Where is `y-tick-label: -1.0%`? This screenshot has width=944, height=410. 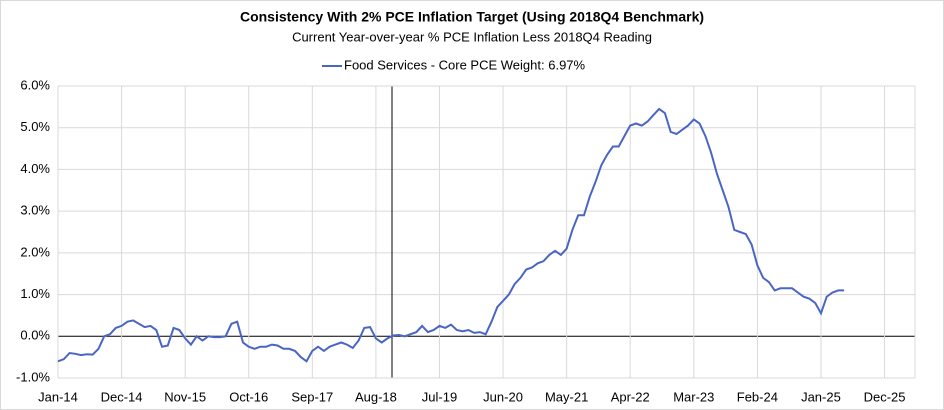 y-tick-label: -1.0% is located at coordinates (33, 376).